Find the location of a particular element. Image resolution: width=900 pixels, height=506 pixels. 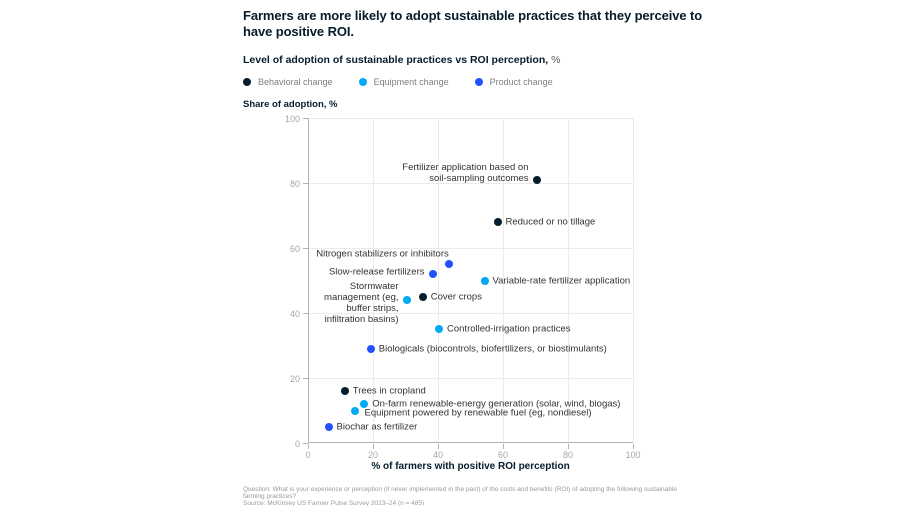

y-axis-title: Share of adoption, % is located at coordinates (290, 104).